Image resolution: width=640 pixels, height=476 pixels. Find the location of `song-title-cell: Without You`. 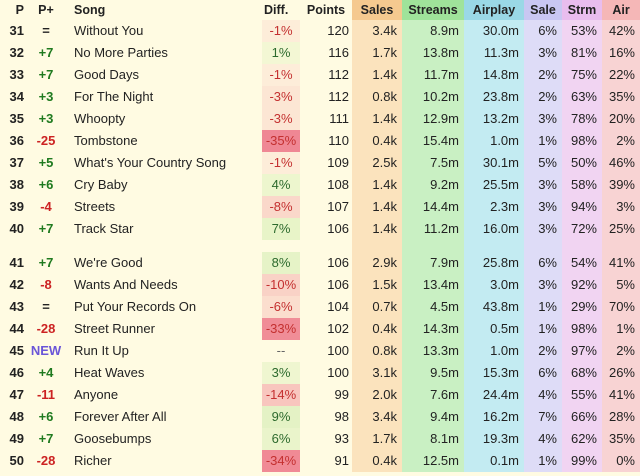

song-title-cell: Without You is located at coordinates (109, 30).